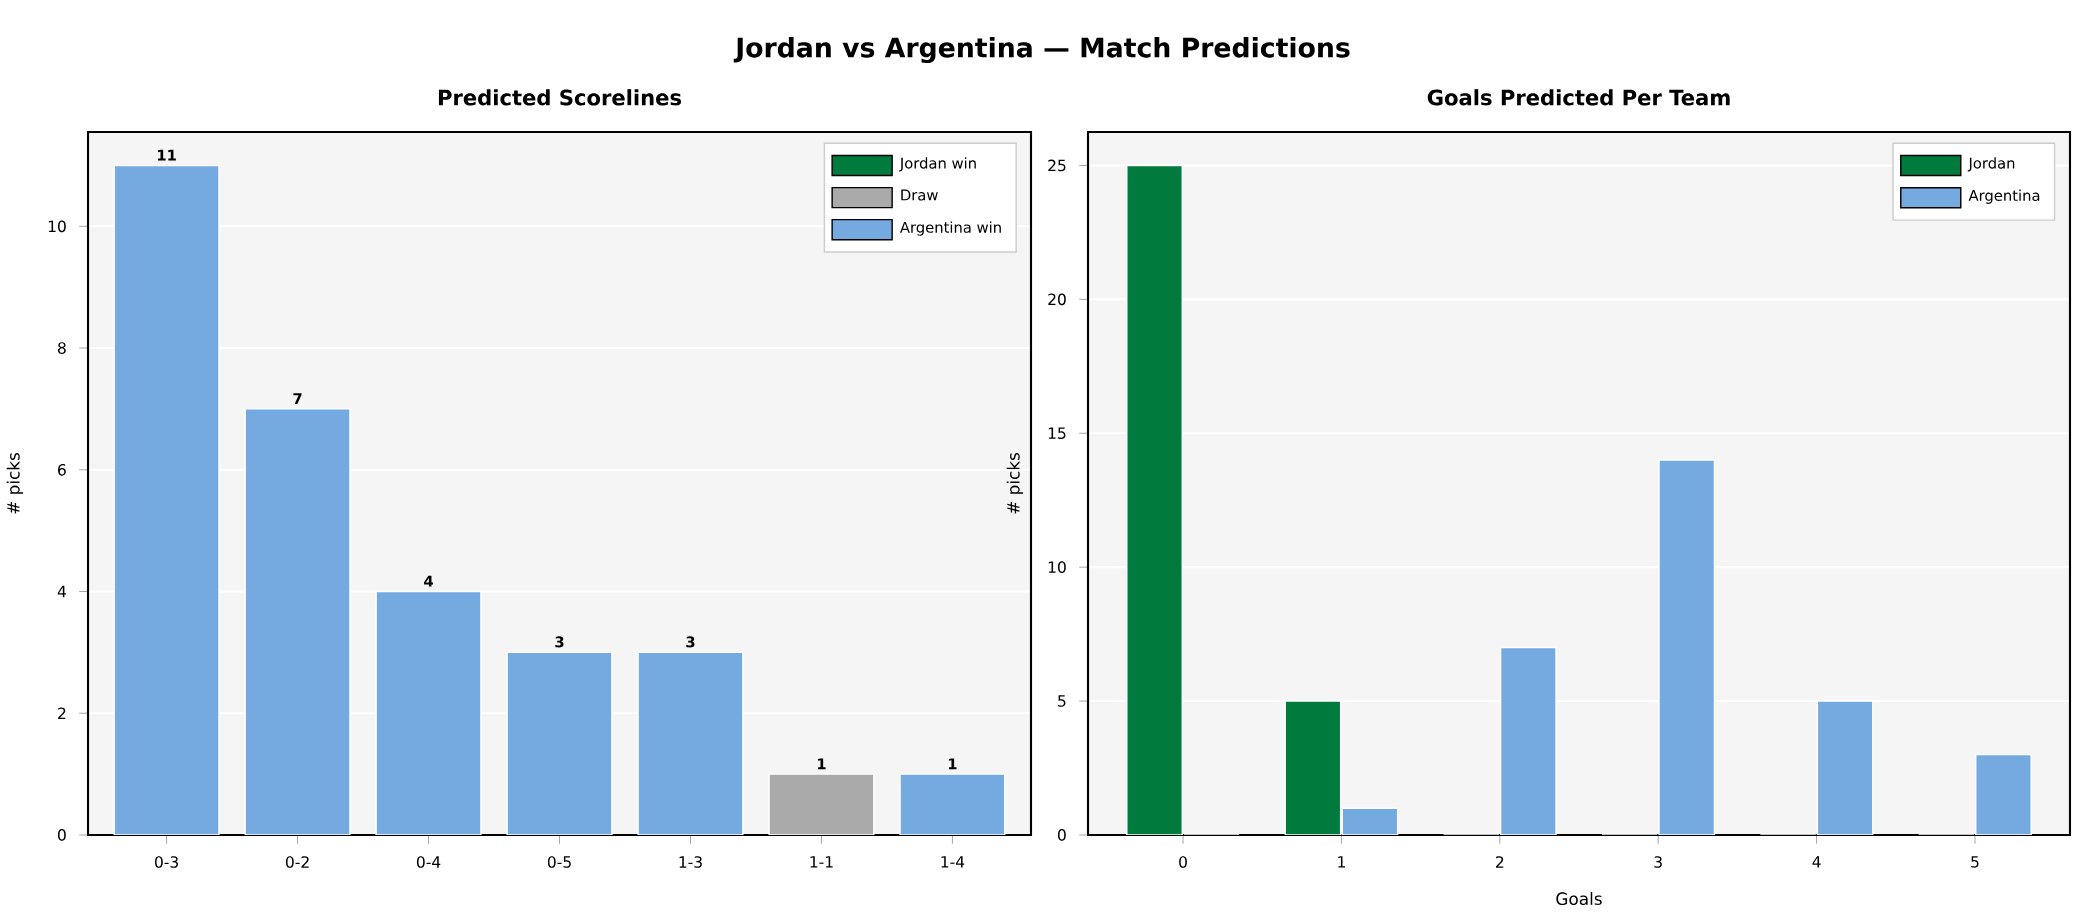  I want to click on y-tick-label: 2, so click(62, 713).